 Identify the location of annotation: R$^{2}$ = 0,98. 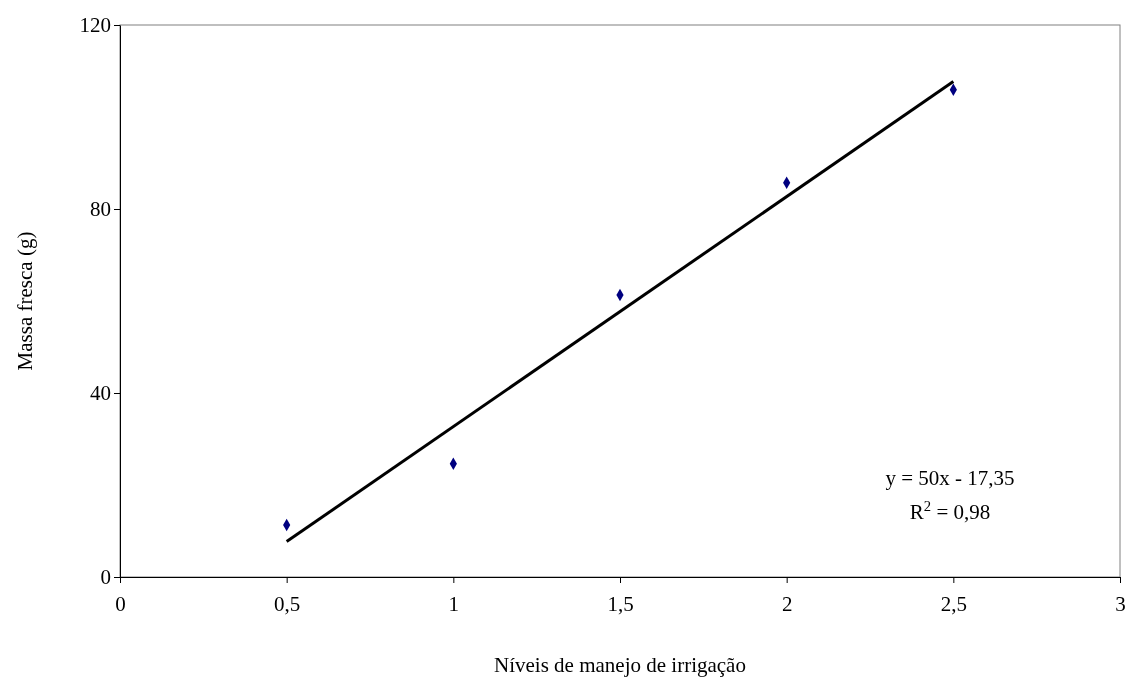
(950, 511).